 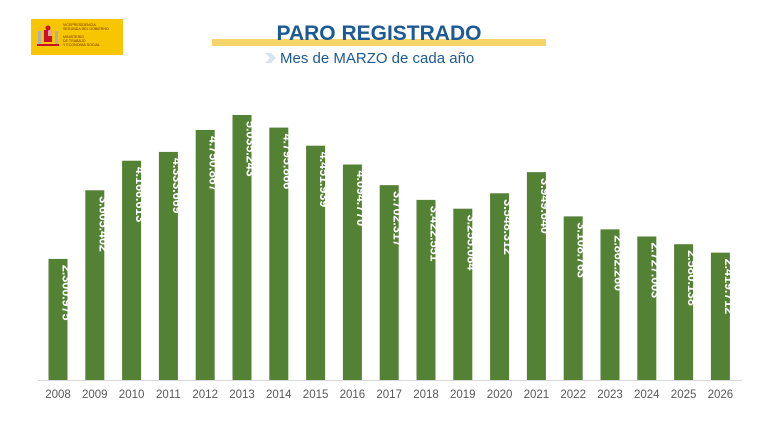 What do you see at coordinates (81, 45) in the screenshot?
I see `logo-line: Y ECONOMÍA SOCIAL` at bounding box center [81, 45].